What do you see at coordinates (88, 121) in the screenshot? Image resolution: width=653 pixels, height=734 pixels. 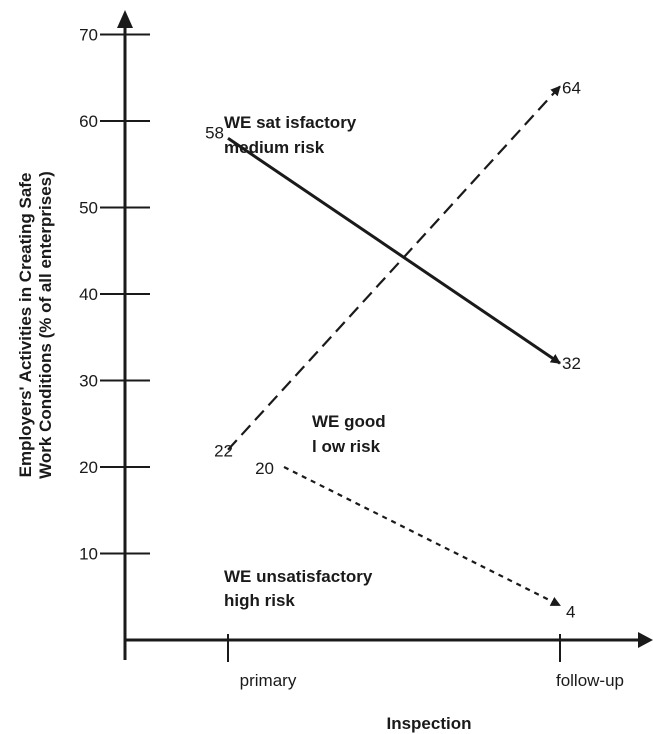 I see `y-tick-label: 60` at bounding box center [88, 121].